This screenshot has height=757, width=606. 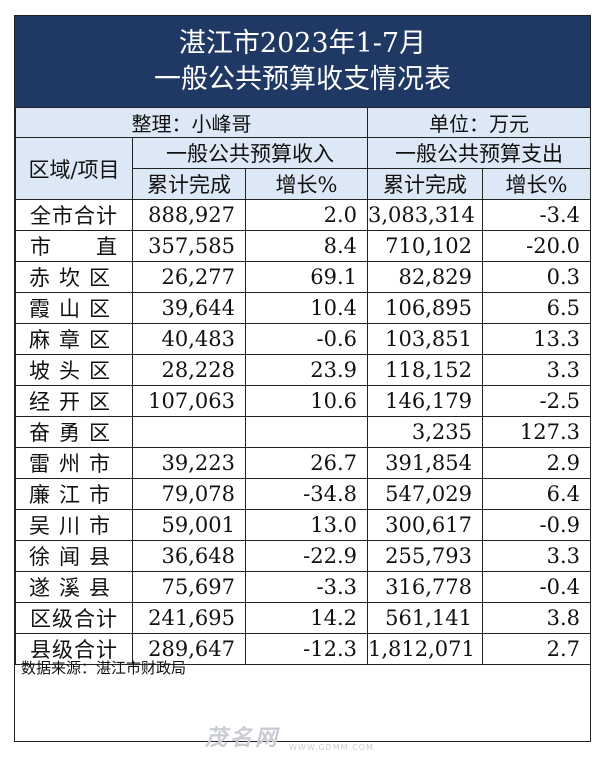 I want to click on unit-cell: 单位：万元, so click(x=479, y=122).